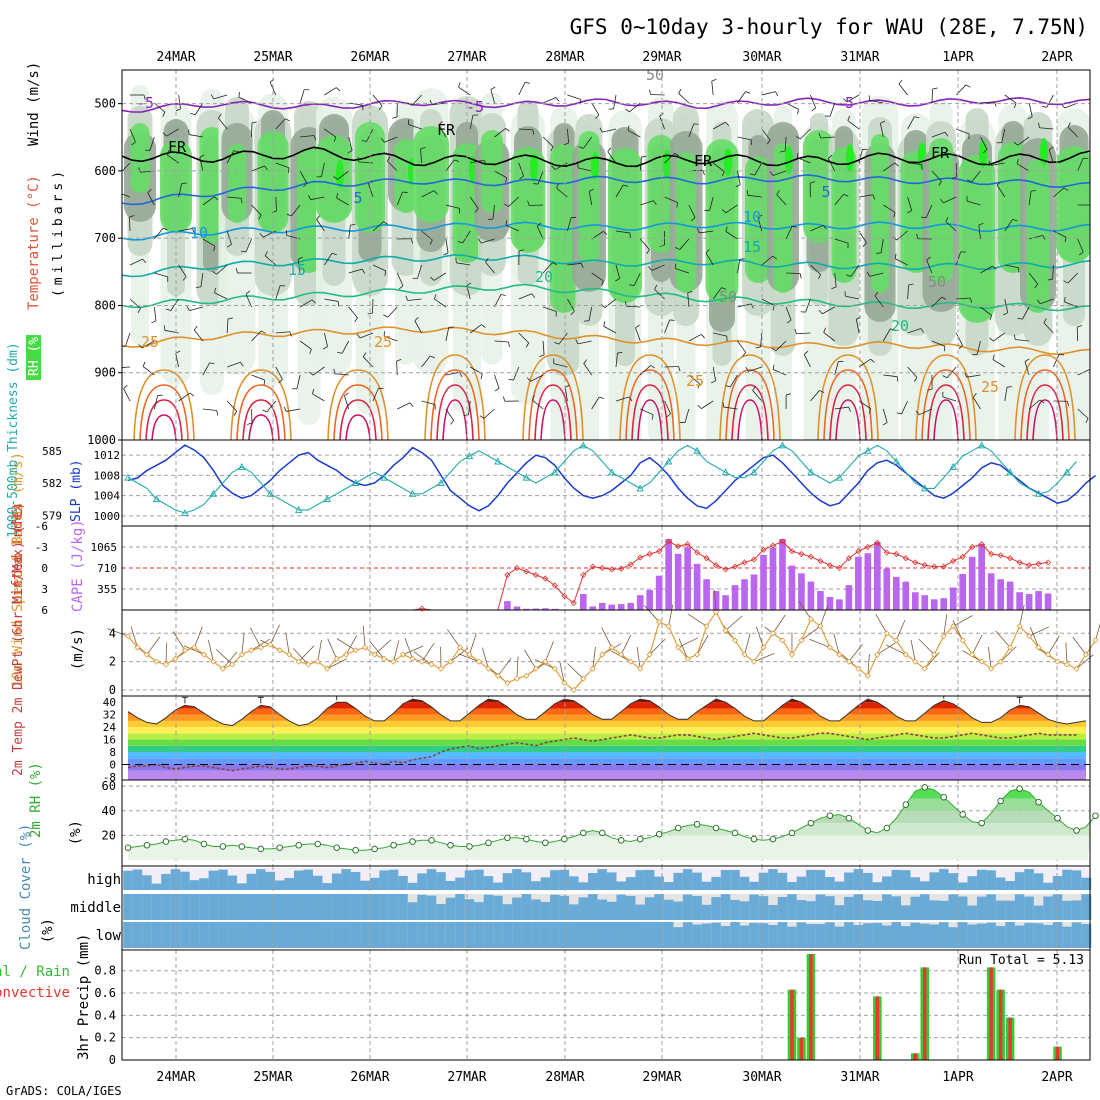 The image size is (1100, 1100). What do you see at coordinates (52, 483) in the screenshot?
I see `thickness-tick-label: 582` at bounding box center [52, 483].